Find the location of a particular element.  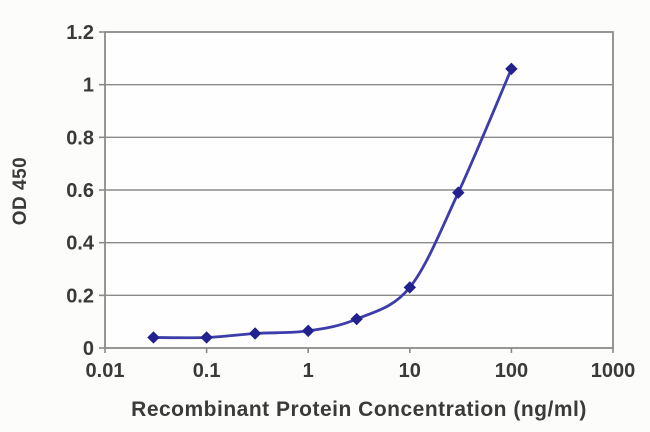

x-tick-label: 100 is located at coordinates (511, 371).